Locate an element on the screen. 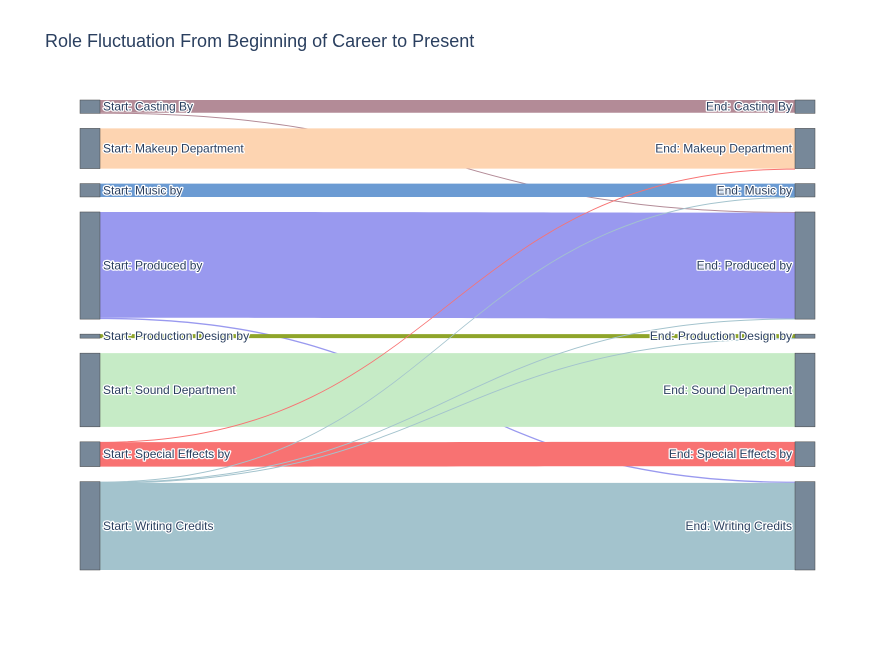 Image resolution: width=895 pixels, height=650 pixels. target-node-label: End: Special Effects by is located at coordinates (730, 454).